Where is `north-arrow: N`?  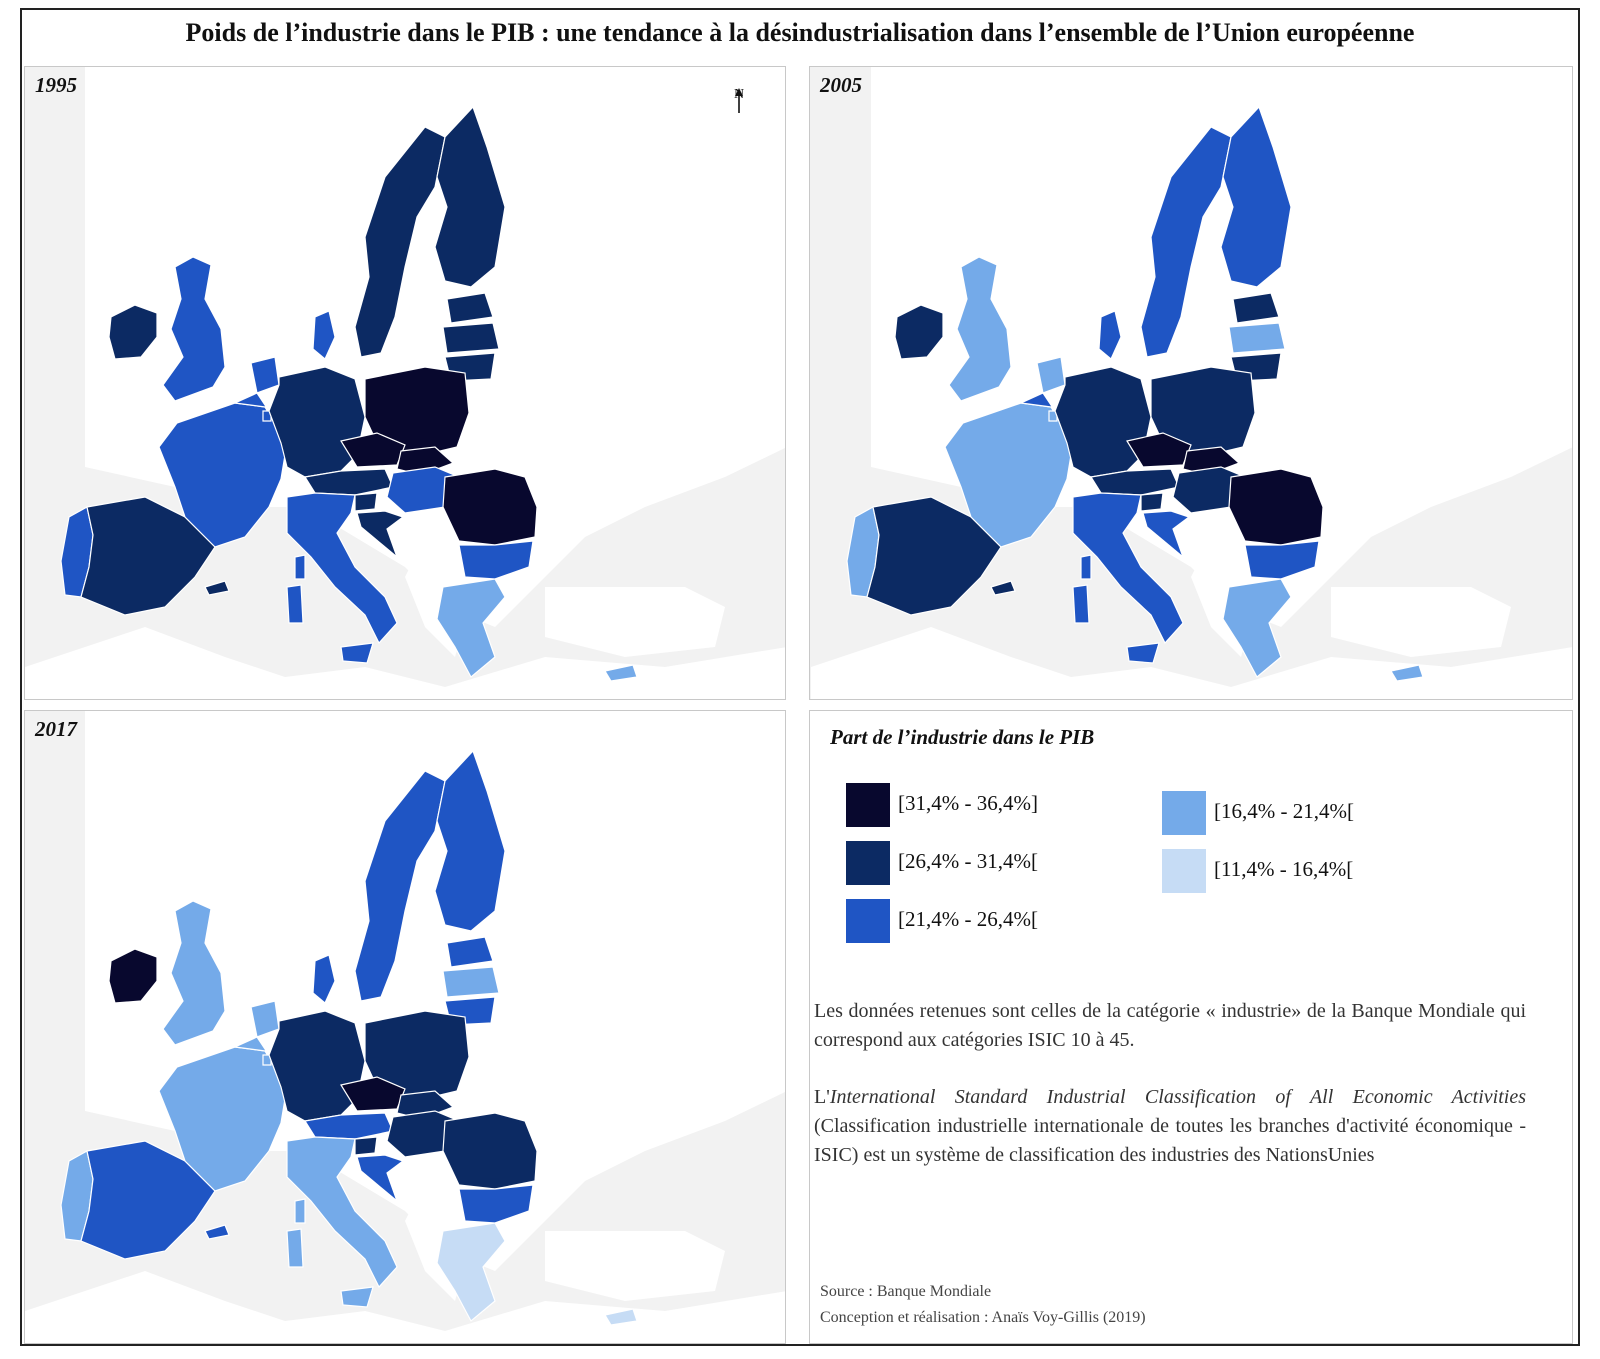 north-arrow: N is located at coordinates (739, 100).